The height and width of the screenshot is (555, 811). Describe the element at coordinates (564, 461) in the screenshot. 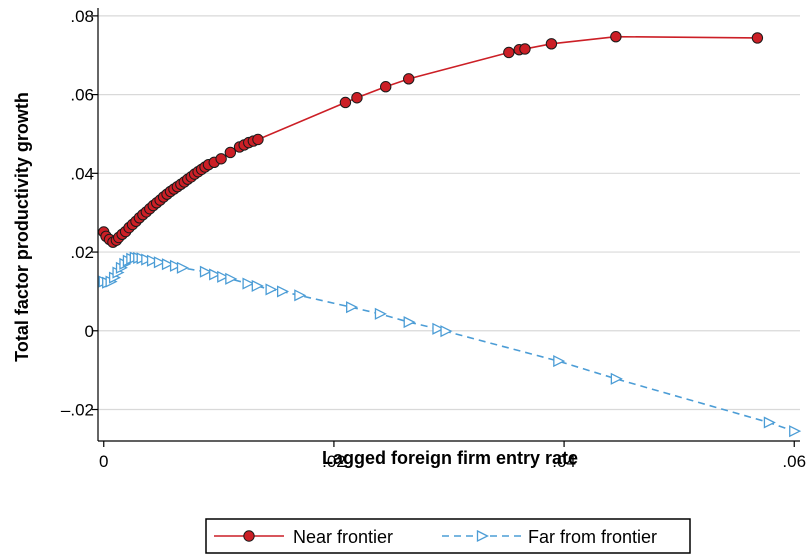

I see `x-tick-label: .04` at that location.